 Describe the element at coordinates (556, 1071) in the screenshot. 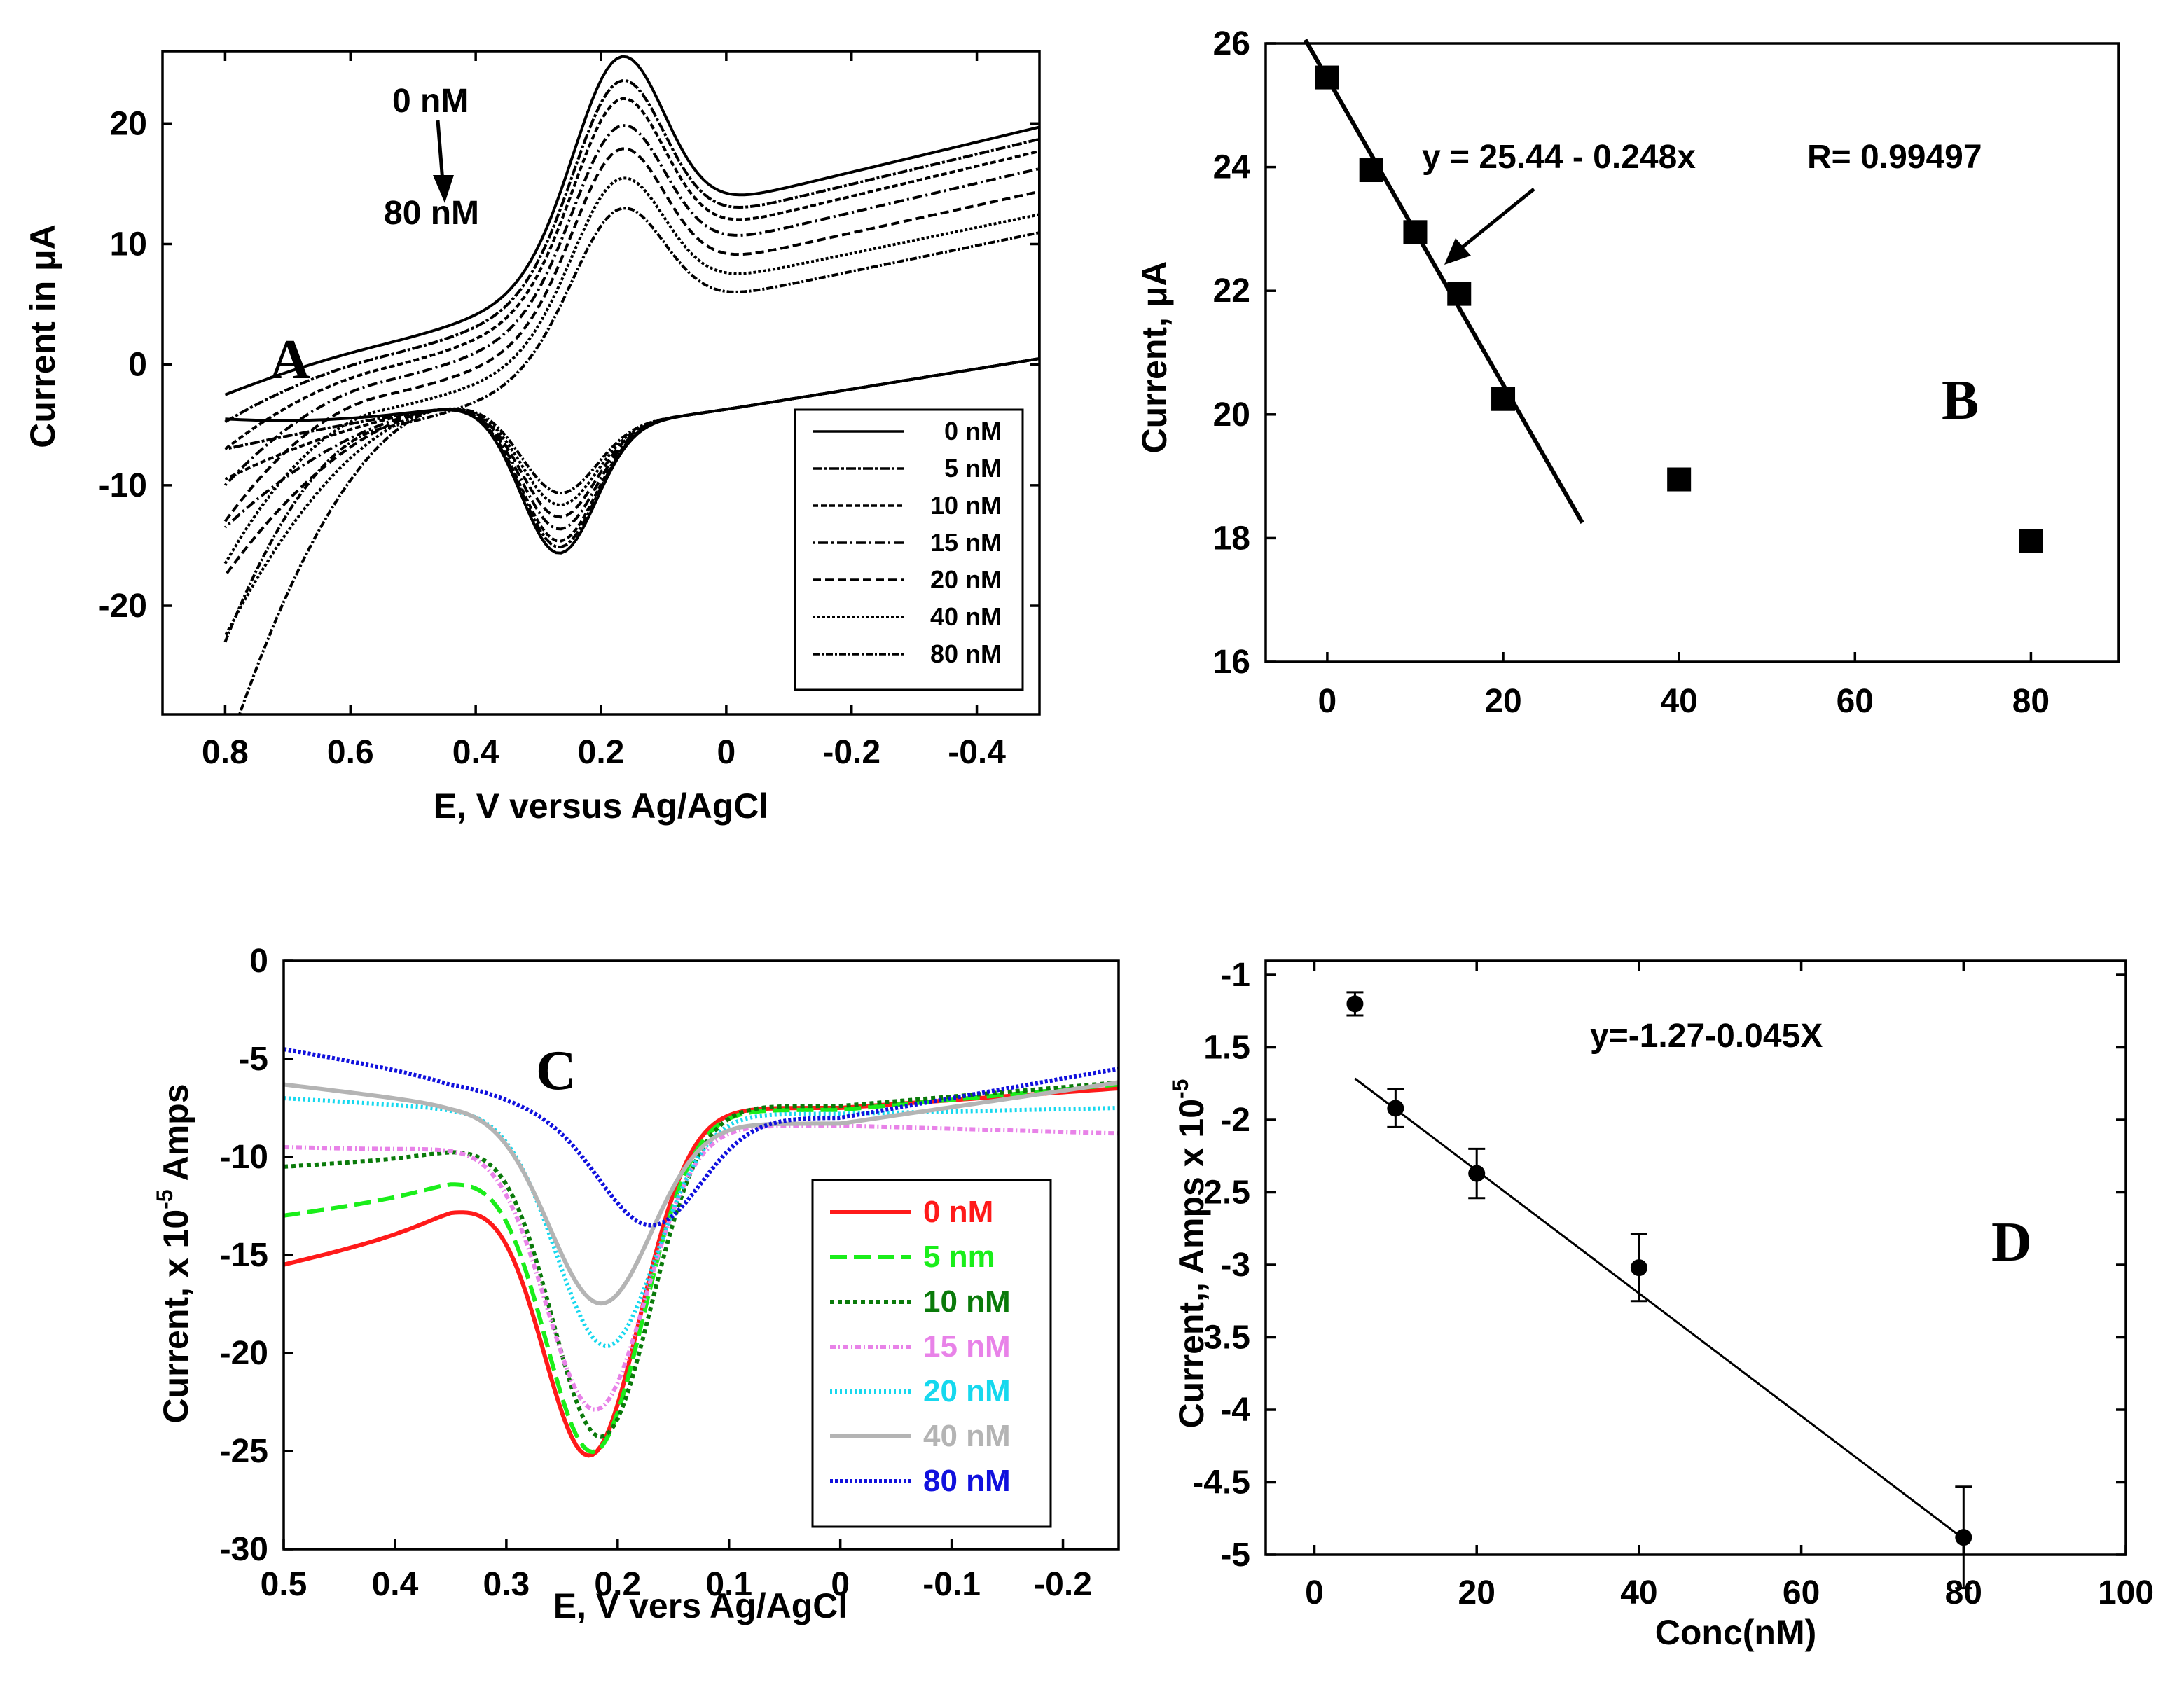

I see `panel-c-label: C` at that location.